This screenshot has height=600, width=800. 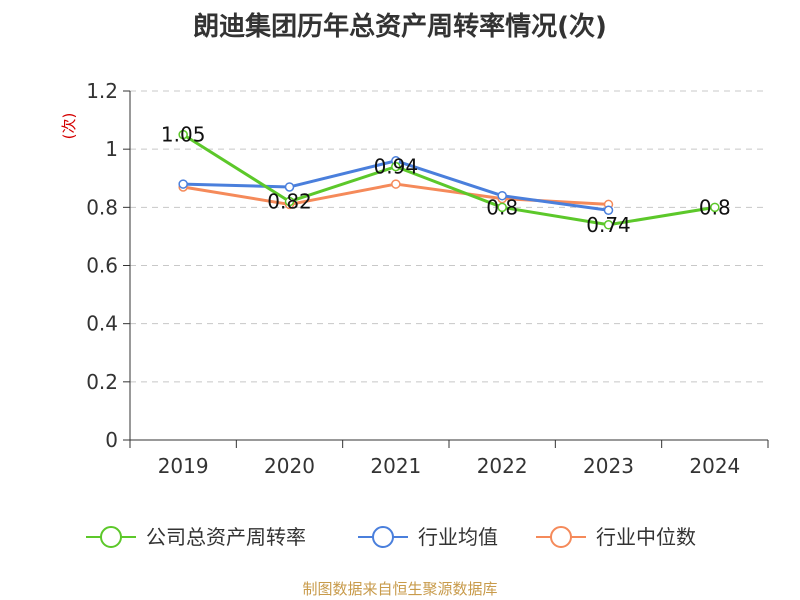 I want to click on x-tick-label: 2024, so click(x=714, y=466).